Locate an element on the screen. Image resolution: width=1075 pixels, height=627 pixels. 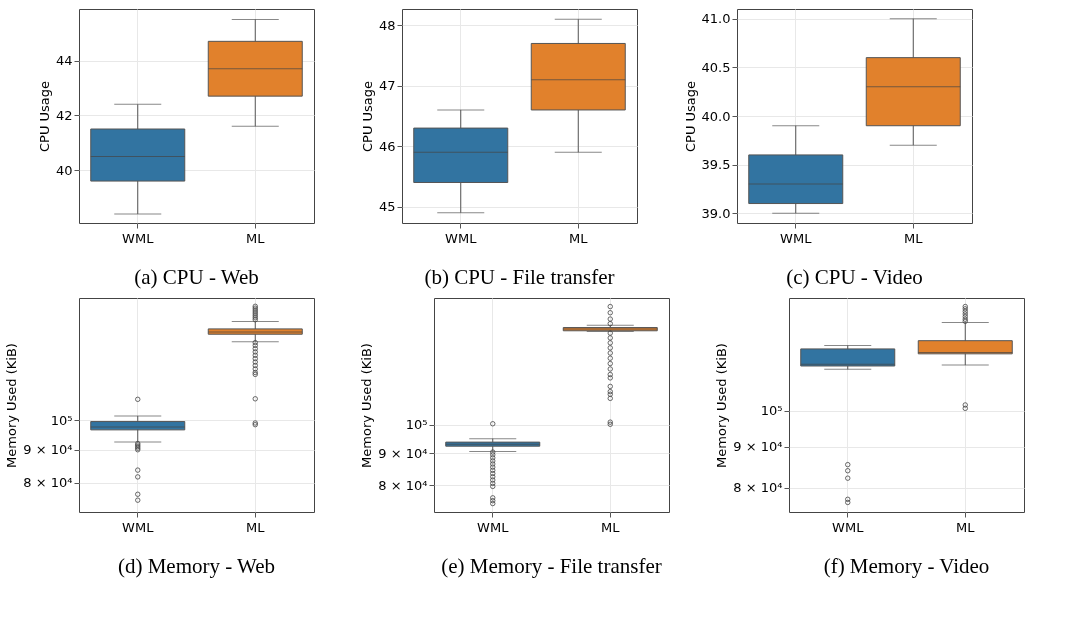
y-tick-label: 44 is located at coordinates (64, 61).